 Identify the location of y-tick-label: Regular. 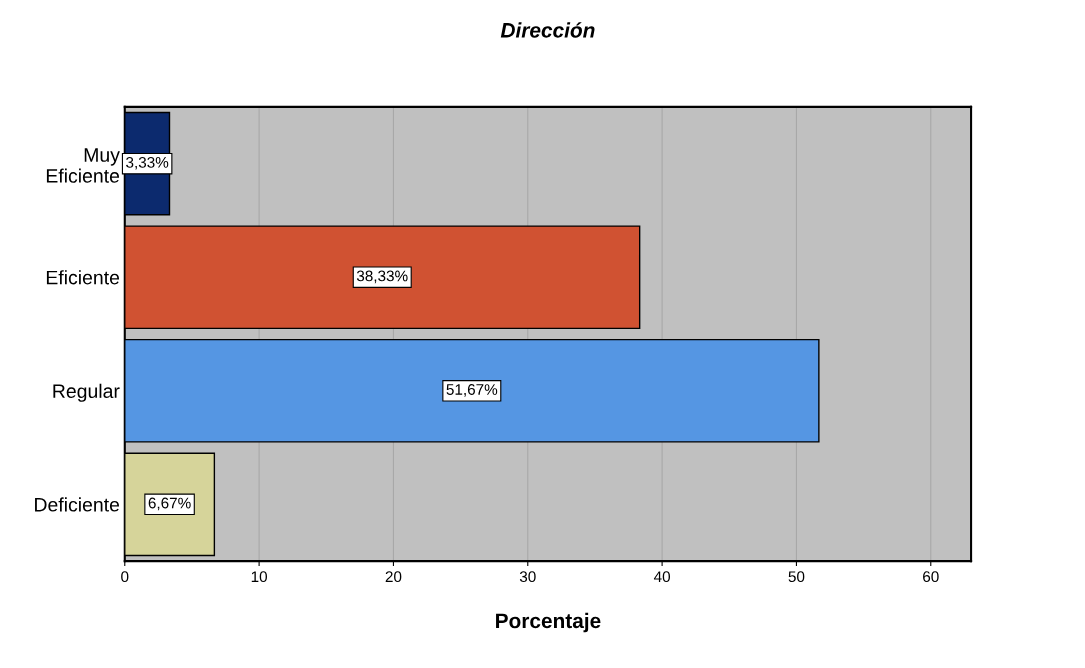
(86, 392).